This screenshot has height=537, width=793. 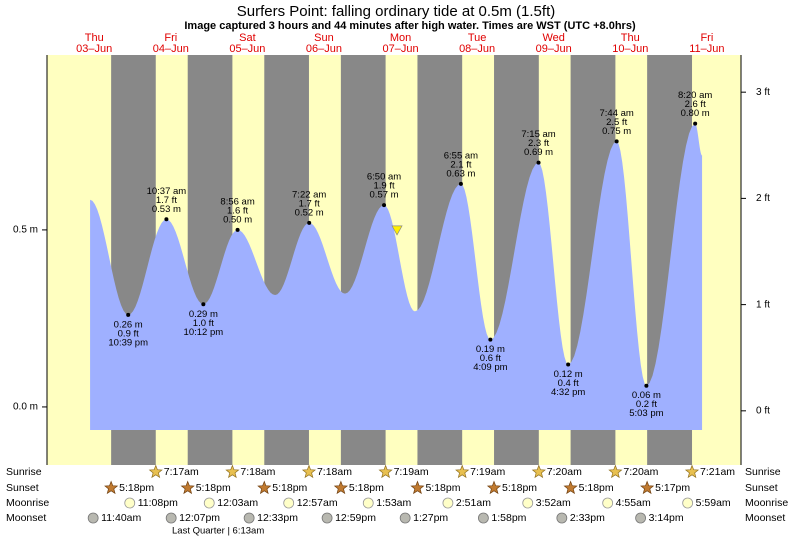 I want to click on event-time: 3:52am, so click(x=553, y=503).